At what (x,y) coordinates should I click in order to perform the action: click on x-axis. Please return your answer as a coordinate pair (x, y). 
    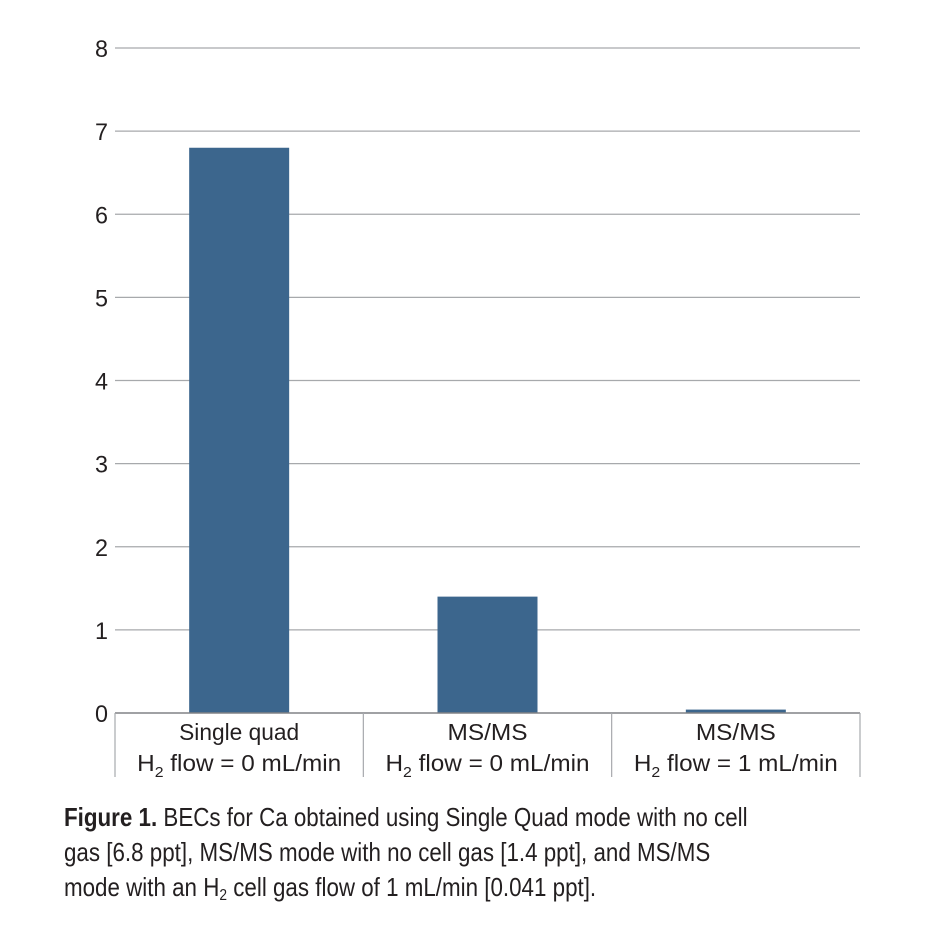
    Looking at the image, I should click on (487, 744).